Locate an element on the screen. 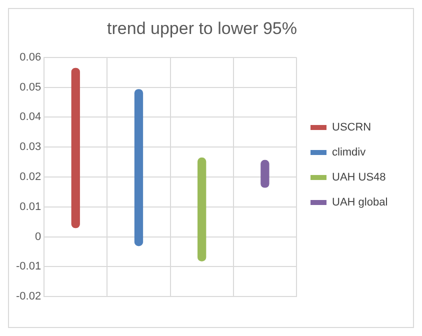 This screenshot has height=336, width=422. legend-label: UAH global is located at coordinates (360, 202).